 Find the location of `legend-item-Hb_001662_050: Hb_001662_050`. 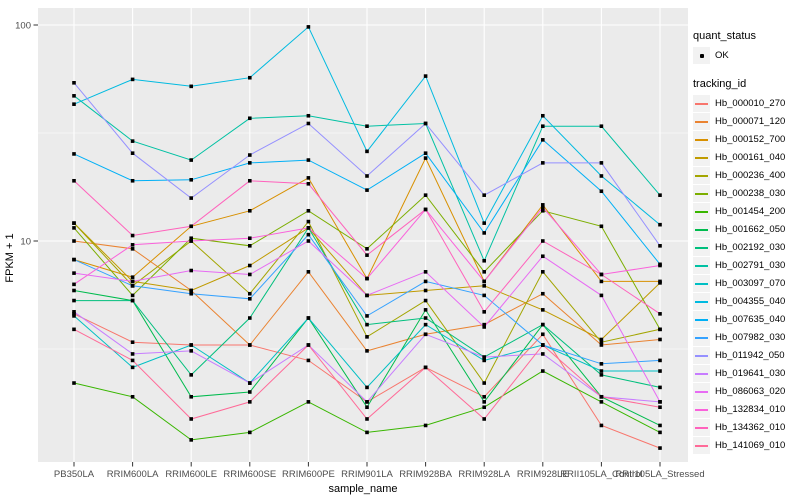

legend-item-Hb_001662_050: Hb_001662_050 is located at coordinates (746, 229).